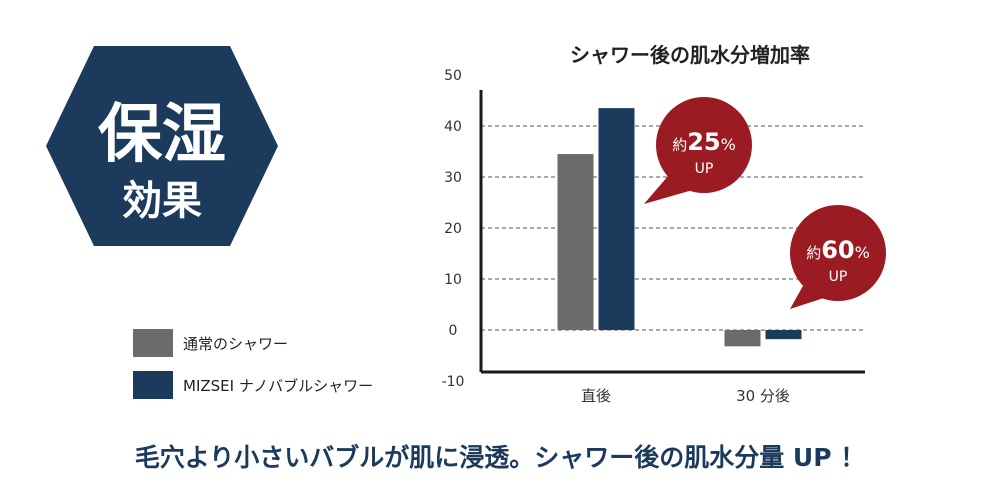 The width and height of the screenshot is (1000, 500). What do you see at coordinates (153, 385) in the screenshot?
I see `legend-swatch-navy` at bounding box center [153, 385].